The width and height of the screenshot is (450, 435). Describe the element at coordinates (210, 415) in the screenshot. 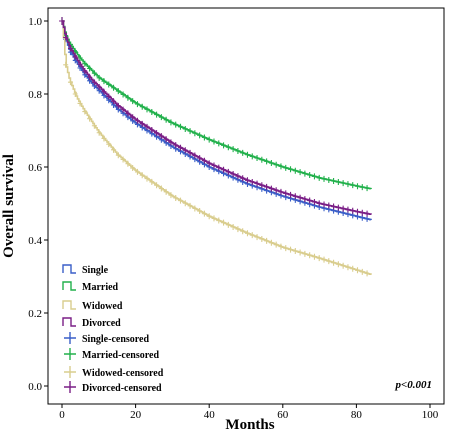

I see `x-tick-label: 40` at that location.